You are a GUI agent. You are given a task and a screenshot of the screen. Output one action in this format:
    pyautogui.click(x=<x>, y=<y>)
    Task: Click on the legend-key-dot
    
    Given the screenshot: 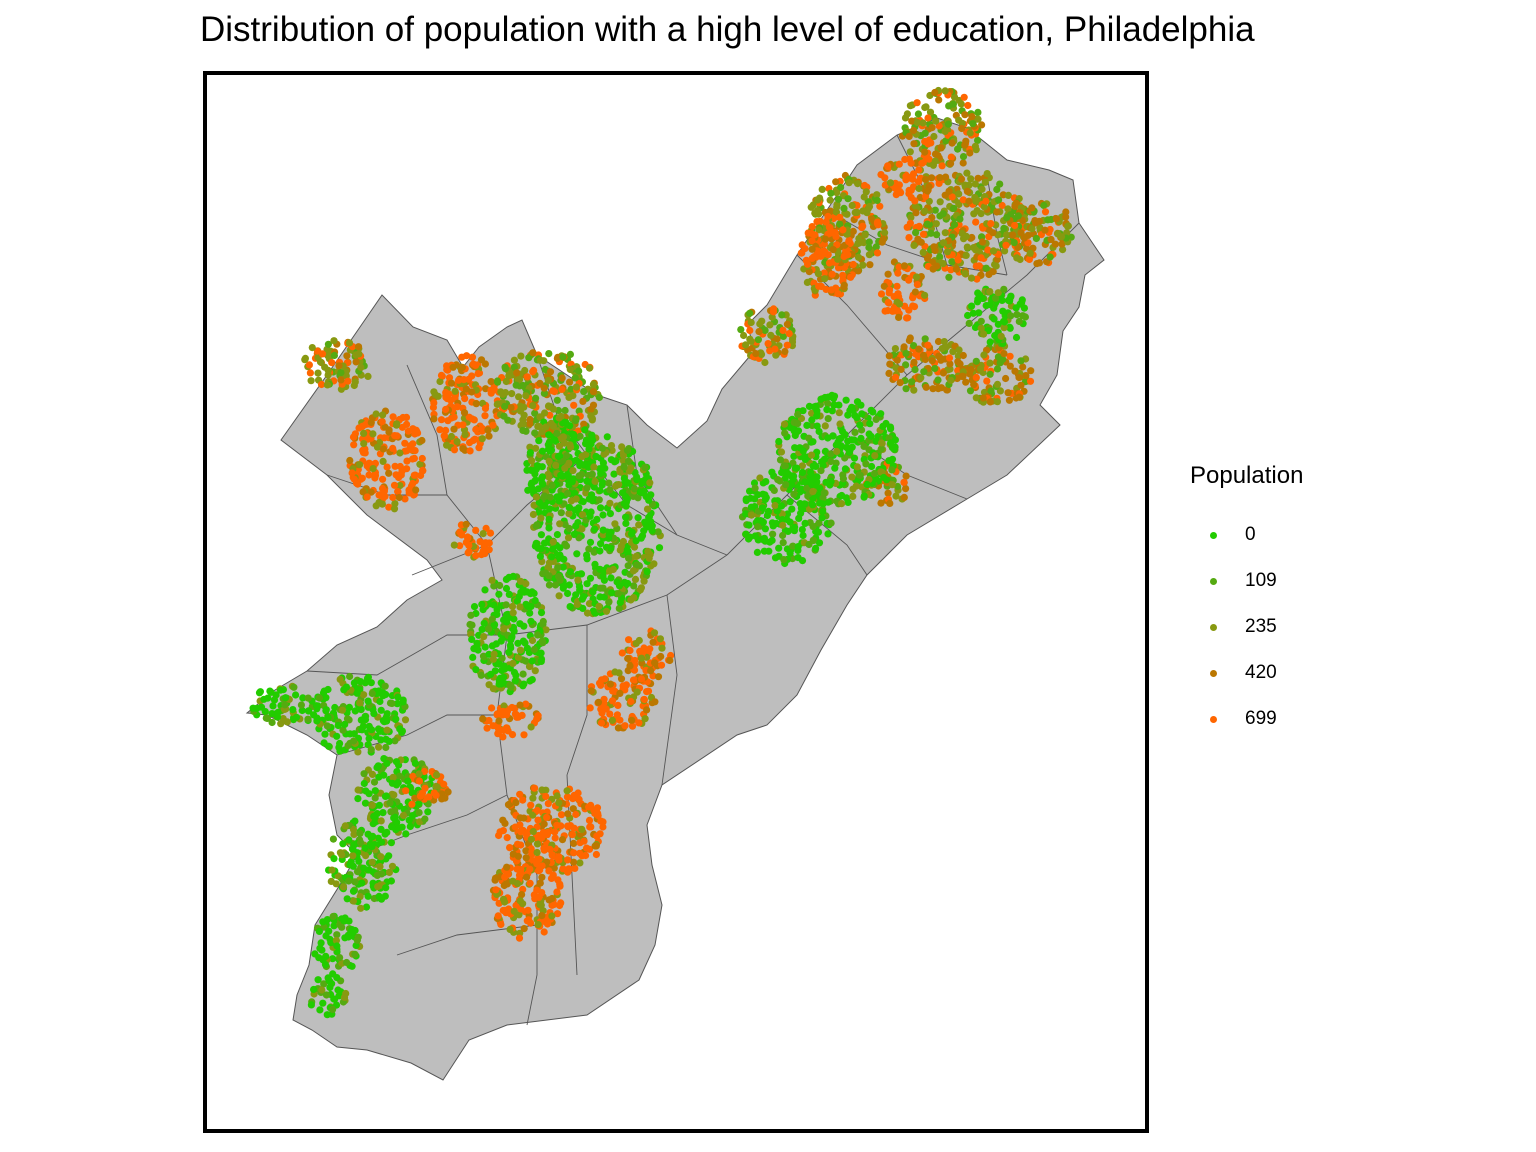 What is the action you would take?
    pyautogui.click(x=1213, y=535)
    